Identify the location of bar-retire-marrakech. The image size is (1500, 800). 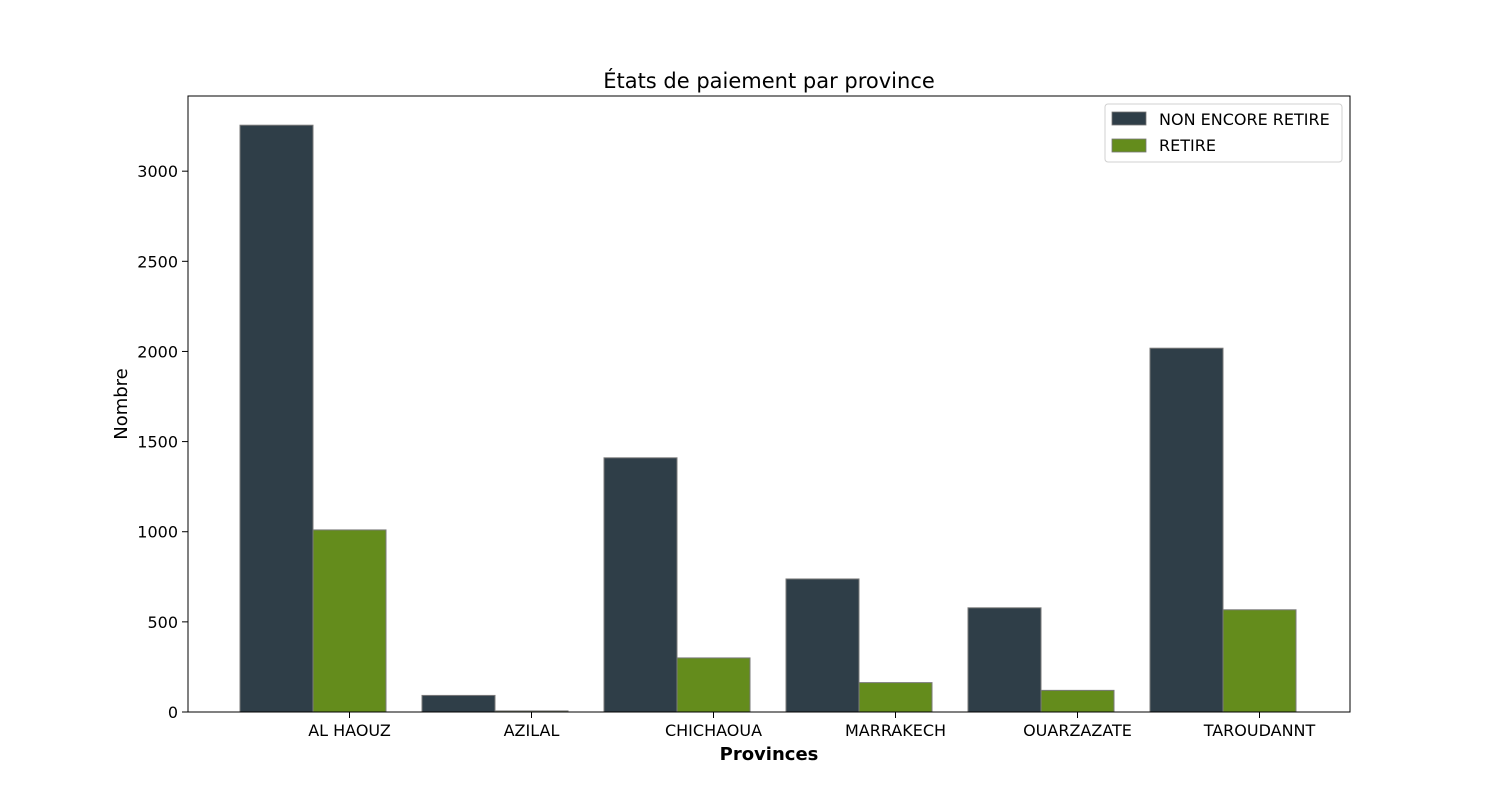
(895, 697).